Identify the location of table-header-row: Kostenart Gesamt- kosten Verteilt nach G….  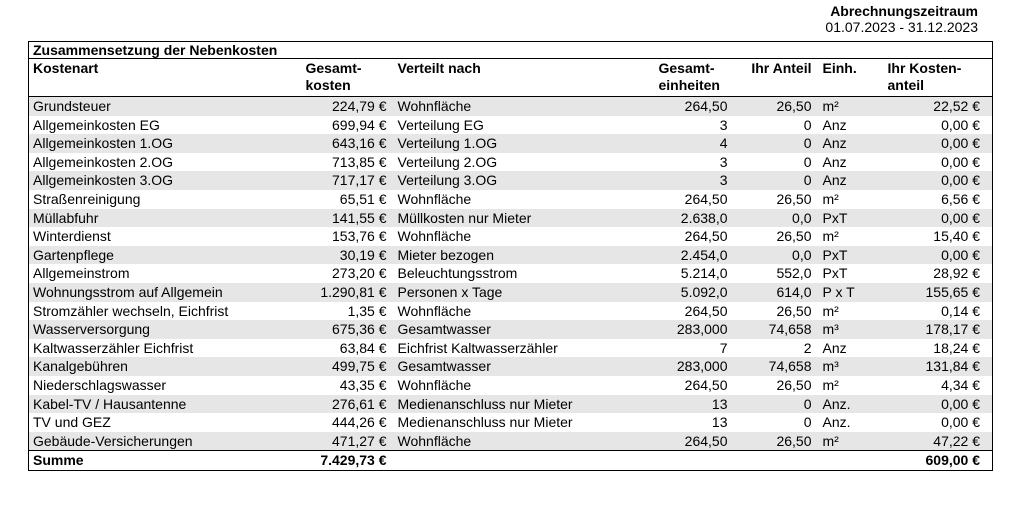
(510, 77).